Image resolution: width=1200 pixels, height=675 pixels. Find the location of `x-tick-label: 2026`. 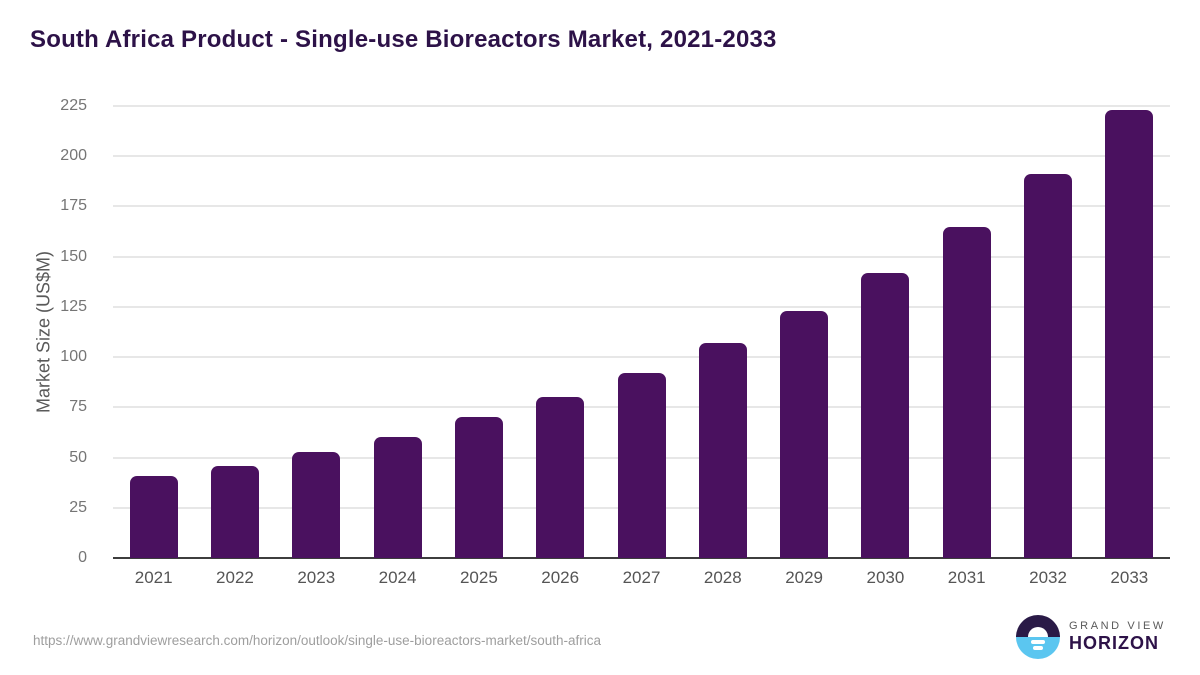

x-tick-label: 2026 is located at coordinates (560, 577).